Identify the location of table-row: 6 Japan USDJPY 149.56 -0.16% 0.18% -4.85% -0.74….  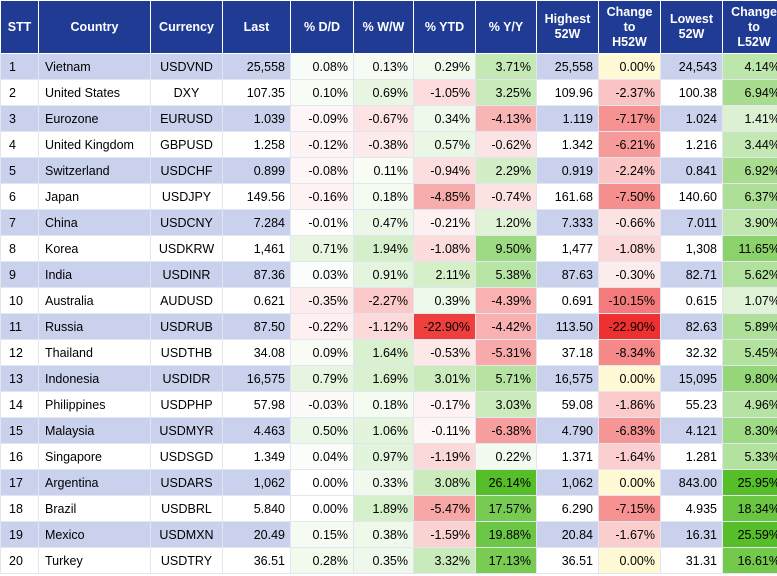
(388, 196).